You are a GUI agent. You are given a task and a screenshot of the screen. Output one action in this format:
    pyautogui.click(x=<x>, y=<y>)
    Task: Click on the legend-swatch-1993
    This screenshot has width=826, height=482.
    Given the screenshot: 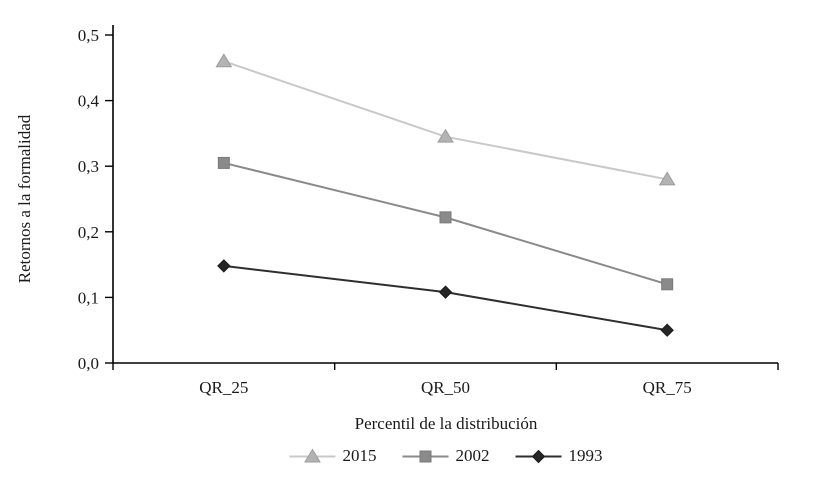 What is the action you would take?
    pyautogui.click(x=538, y=456)
    